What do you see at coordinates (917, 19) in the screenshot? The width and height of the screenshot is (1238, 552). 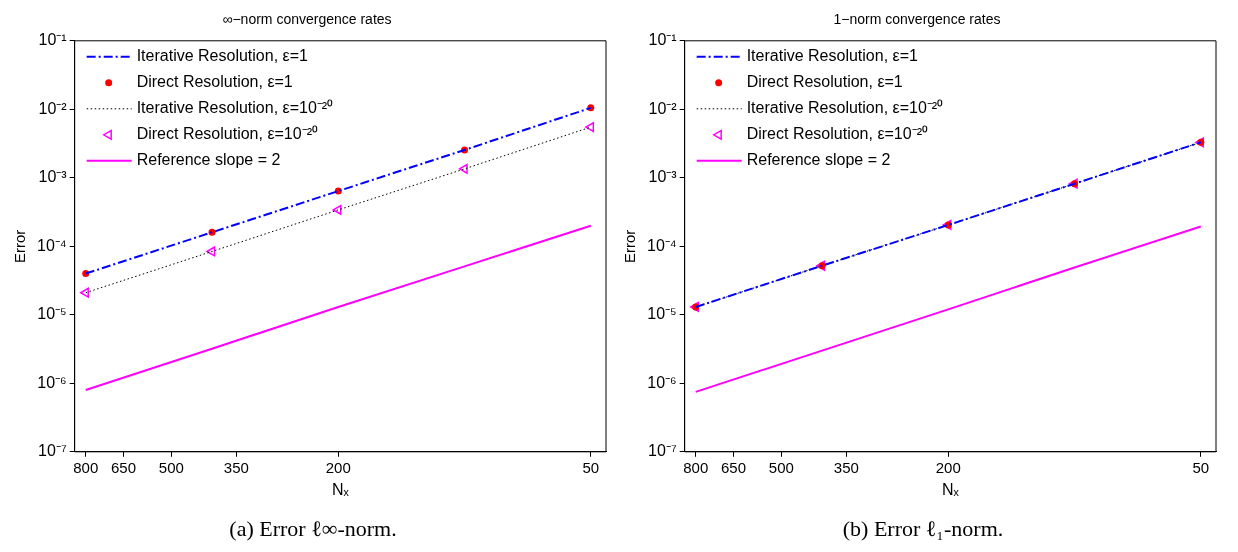 I see `chart-title: 1−norm convergence rates` at bounding box center [917, 19].